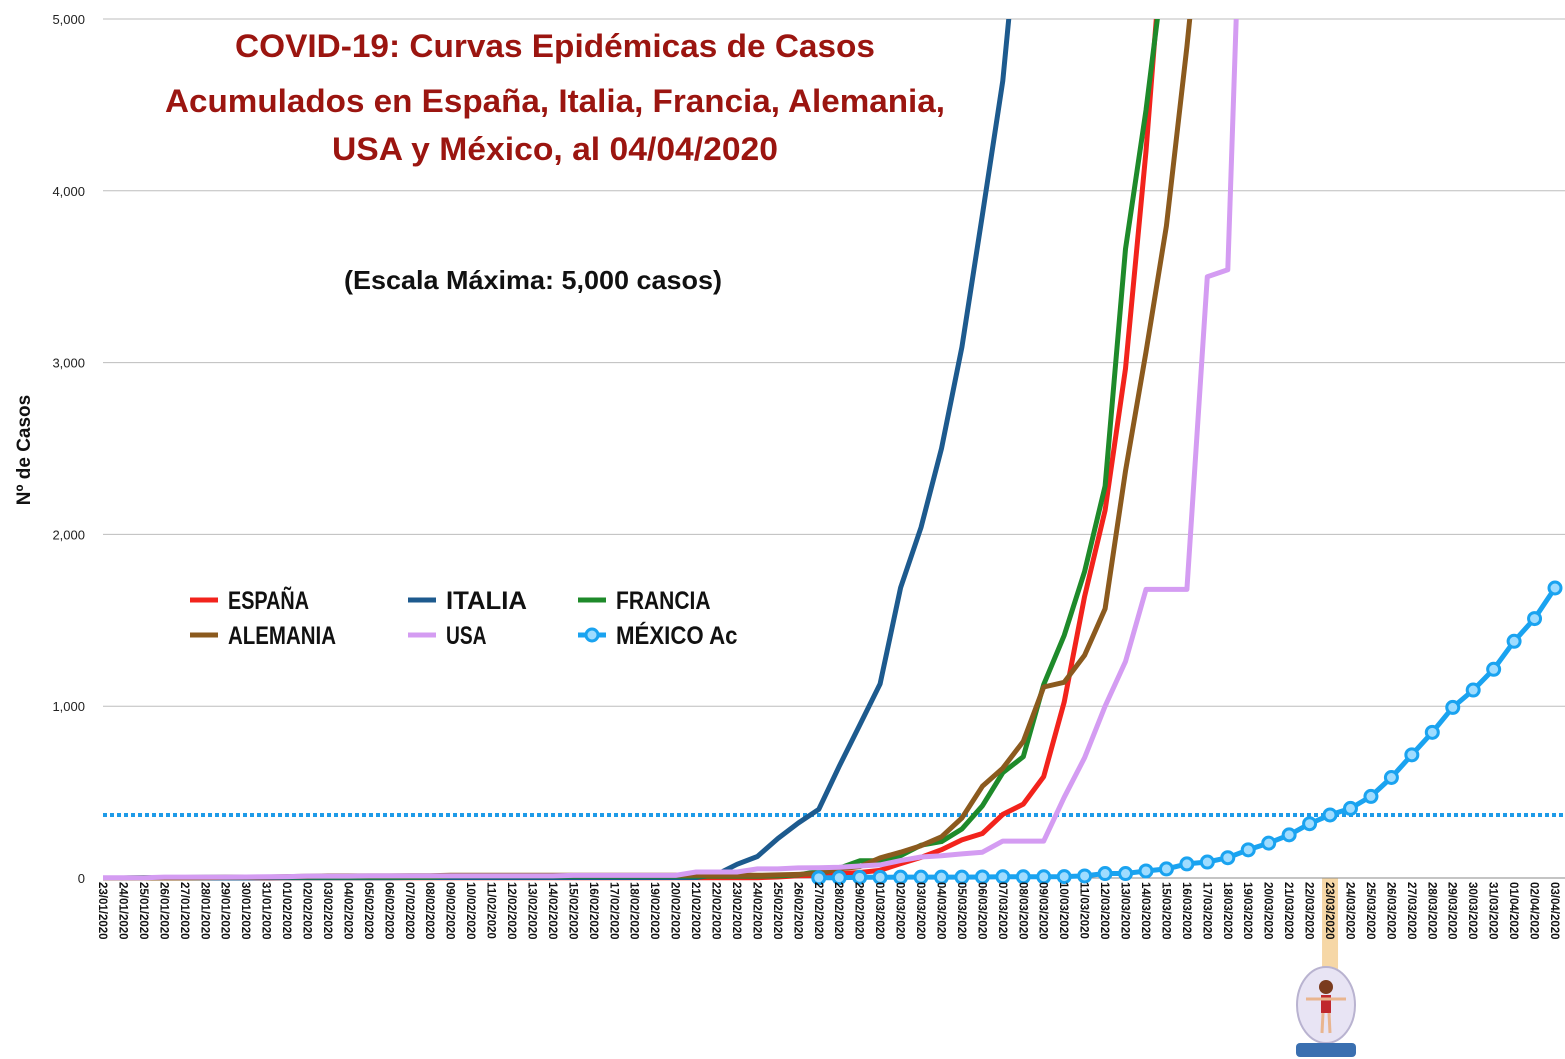  Describe the element at coordinates (756, 911) in the screenshot. I see `x-tick-label: 24/02/2020` at that location.